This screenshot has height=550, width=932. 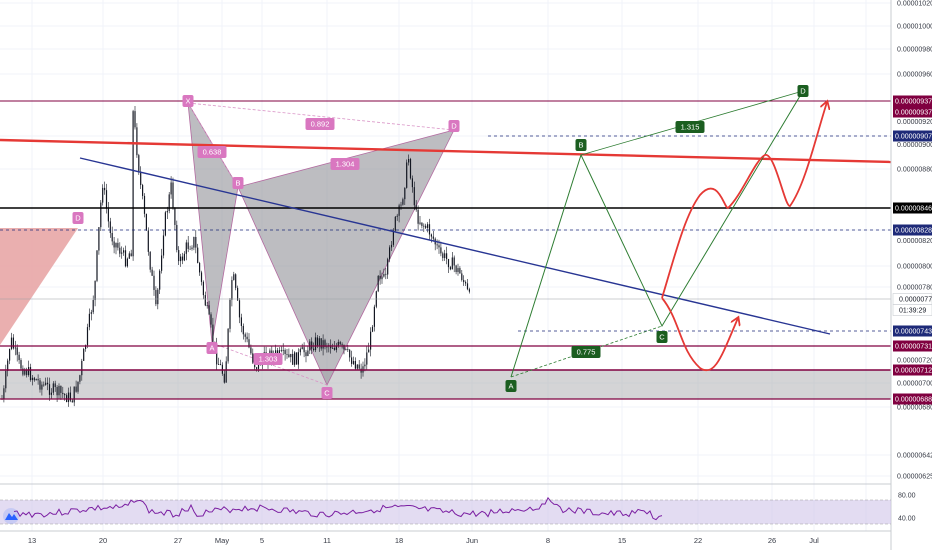 I want to click on y-tick-label: 0.00000720, so click(x=914, y=360).